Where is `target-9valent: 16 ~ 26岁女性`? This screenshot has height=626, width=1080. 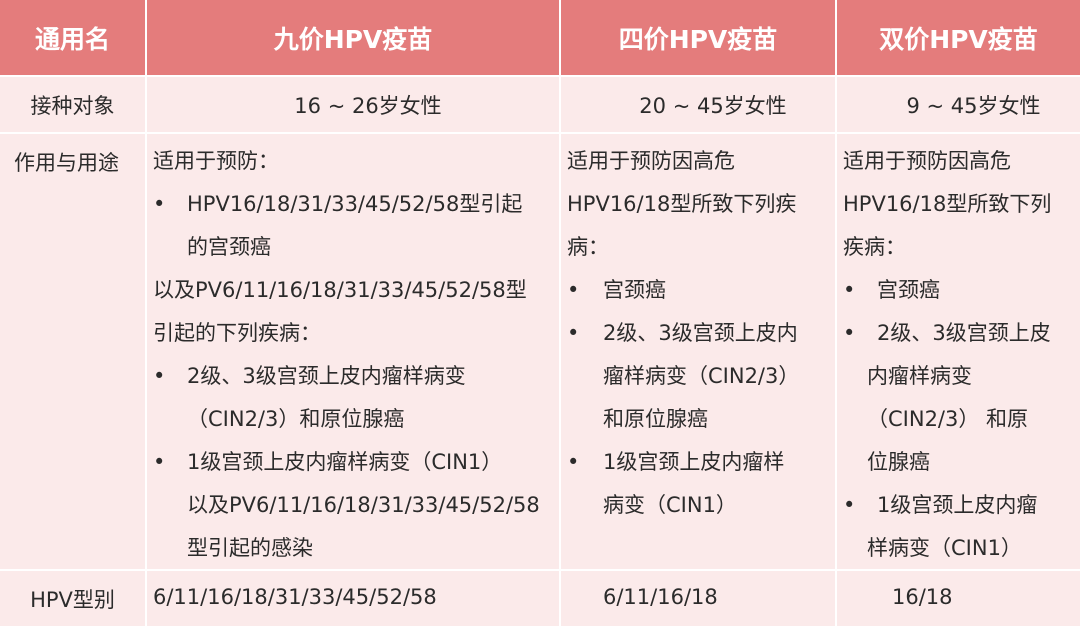 target-9valent: 16 ~ 26岁女性 is located at coordinates (353, 104).